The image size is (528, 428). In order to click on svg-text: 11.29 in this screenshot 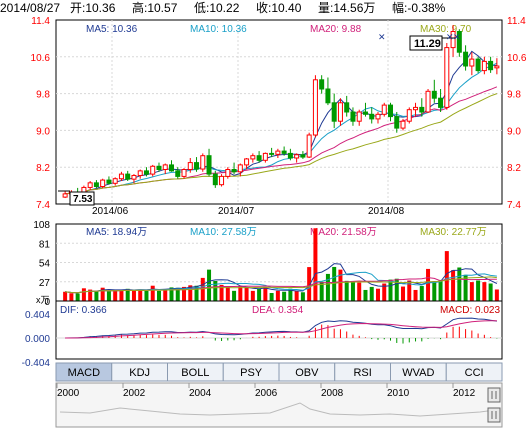, I will do `click(427, 44)`.